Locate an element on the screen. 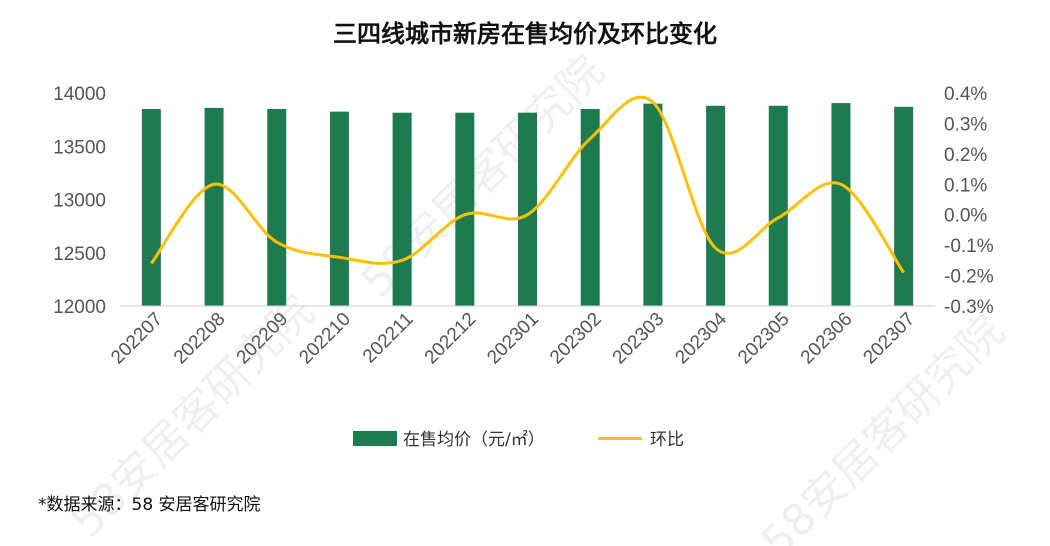  legend-bar-swatch is located at coordinates (375, 438).